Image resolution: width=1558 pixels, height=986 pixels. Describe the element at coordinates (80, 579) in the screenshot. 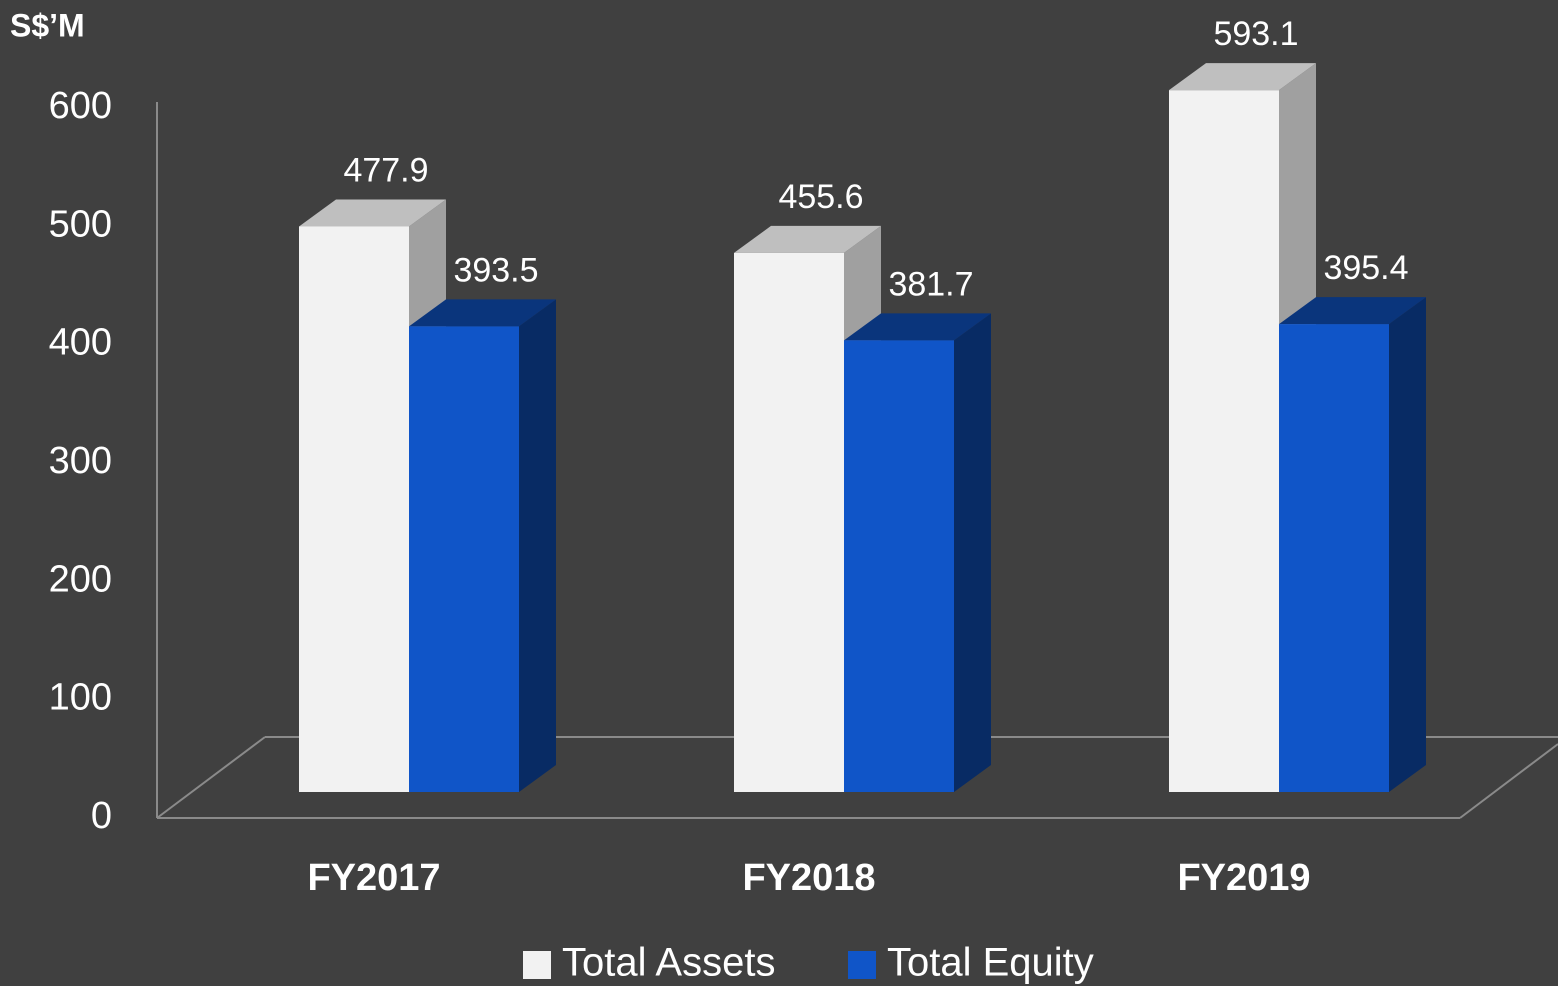

I see `y-tick-label: 200` at that location.